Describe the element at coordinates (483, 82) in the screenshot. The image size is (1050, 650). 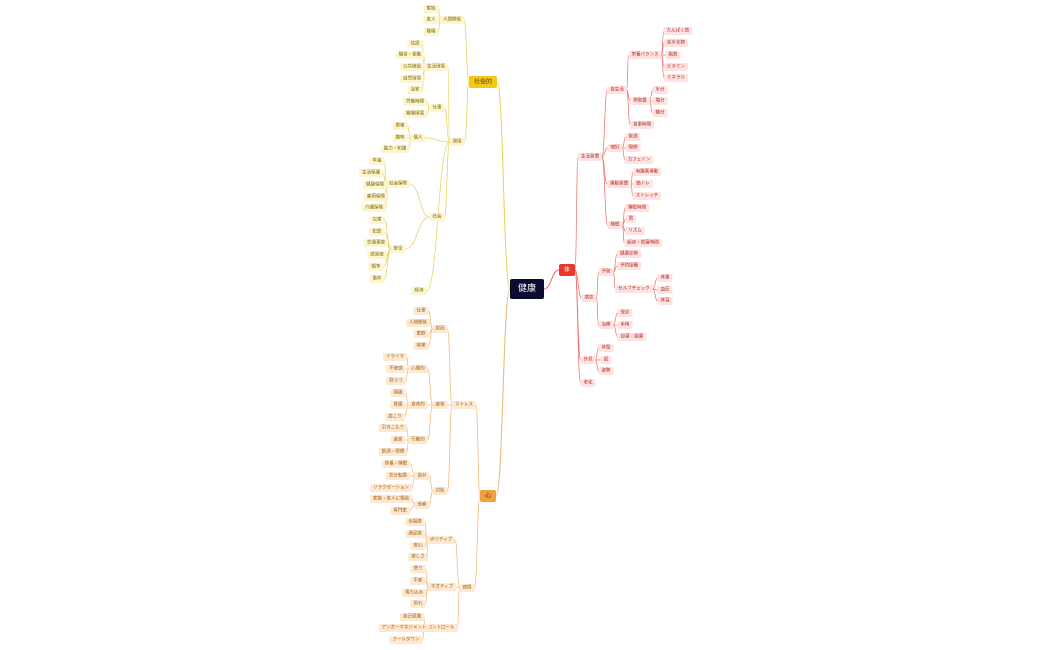
I see `node-label: 社会的` at that location.